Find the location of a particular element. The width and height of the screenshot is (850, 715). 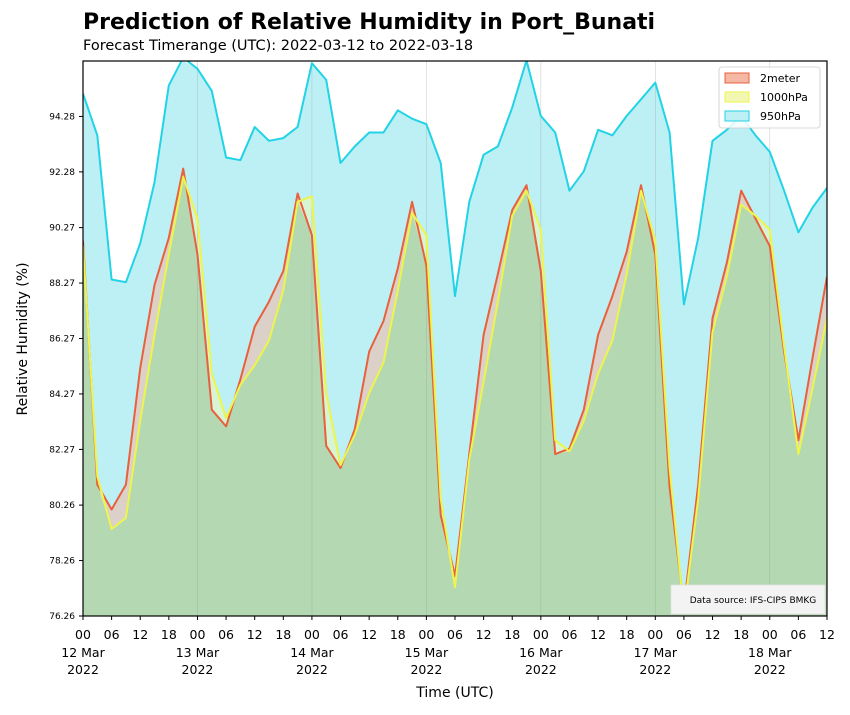

x-tick-date: 15 Mar is located at coordinates (427, 652).